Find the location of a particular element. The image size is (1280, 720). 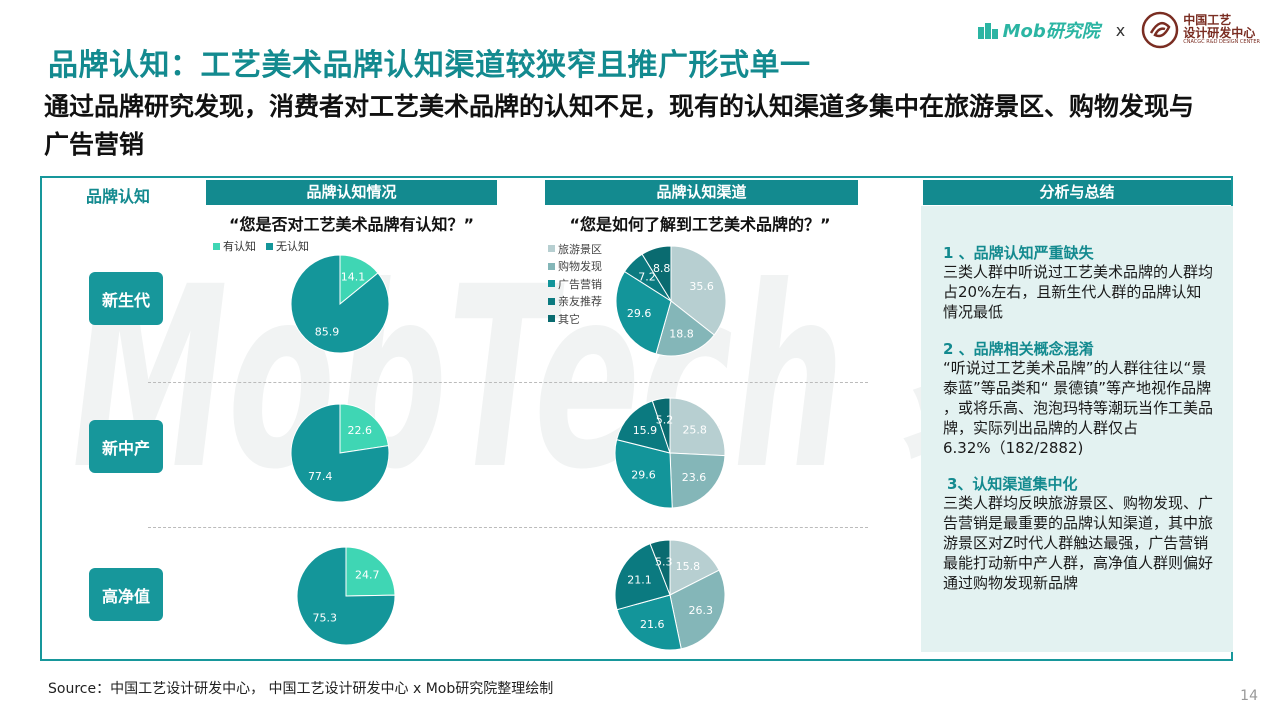

legend-awareness: 有认知 无认知 is located at coordinates (261, 246).